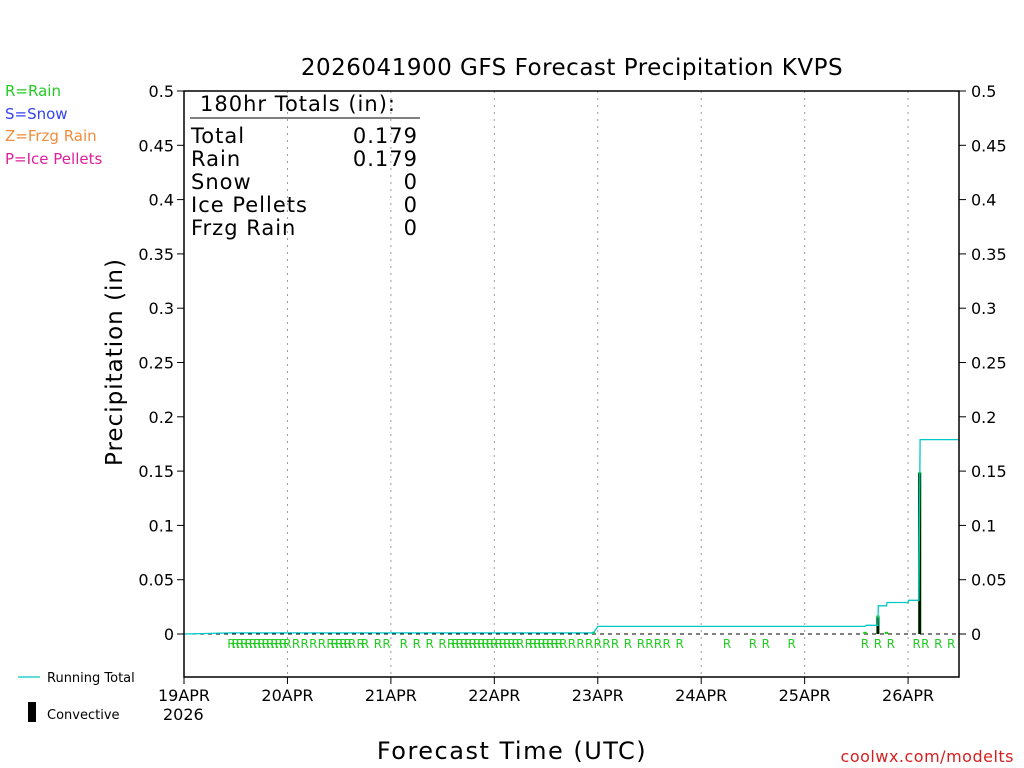  What do you see at coordinates (161, 91) in the screenshot?
I see `y-tick-label: 0.5` at bounding box center [161, 91].